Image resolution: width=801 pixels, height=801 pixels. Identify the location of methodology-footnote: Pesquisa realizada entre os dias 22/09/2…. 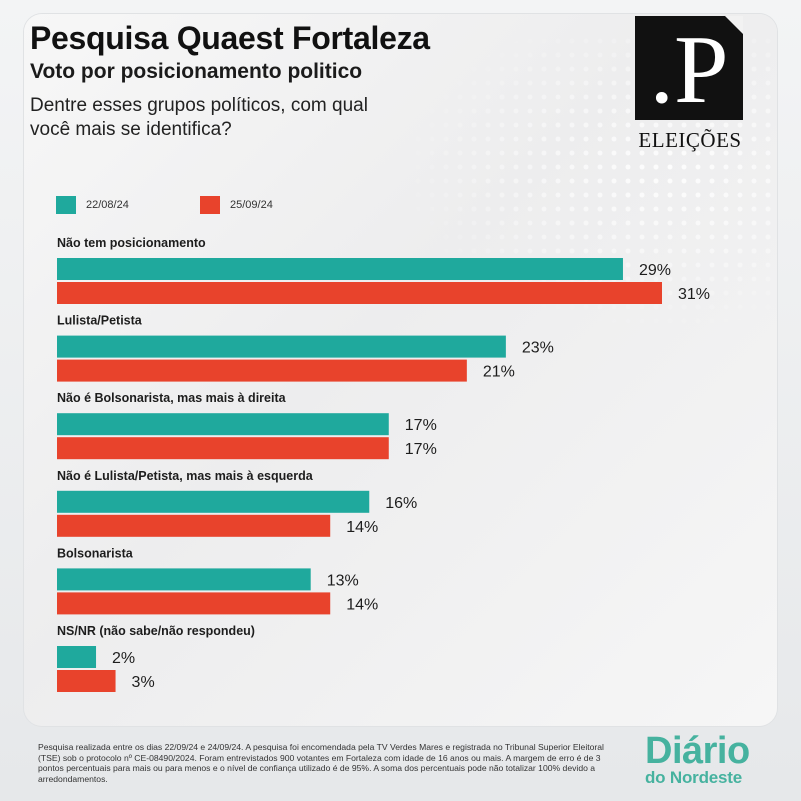
(321, 763).